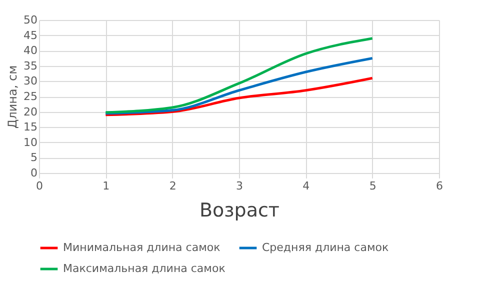  I want to click on x-tick-label: 1, so click(106, 186).